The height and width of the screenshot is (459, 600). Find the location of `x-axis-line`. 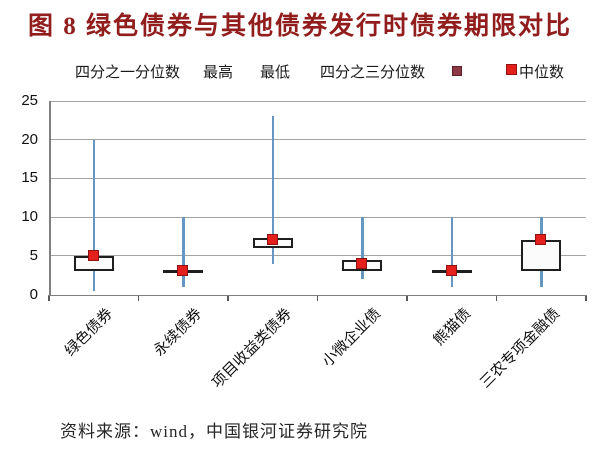

x-axis-line is located at coordinates (317, 295).